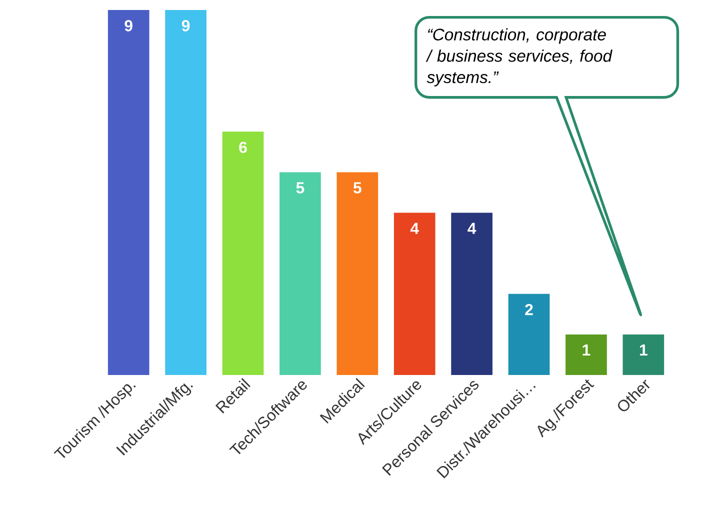 This screenshot has height=527, width=712. I want to click on data-label: 6, so click(243, 148).